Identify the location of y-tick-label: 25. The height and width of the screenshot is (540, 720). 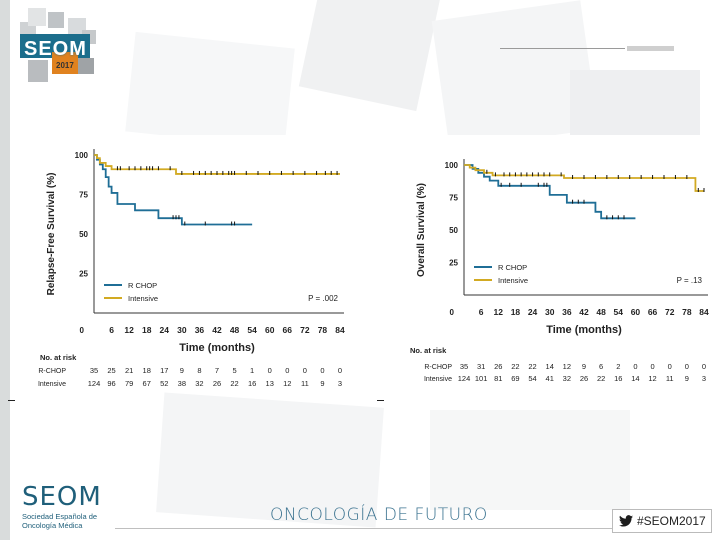
(83, 274).